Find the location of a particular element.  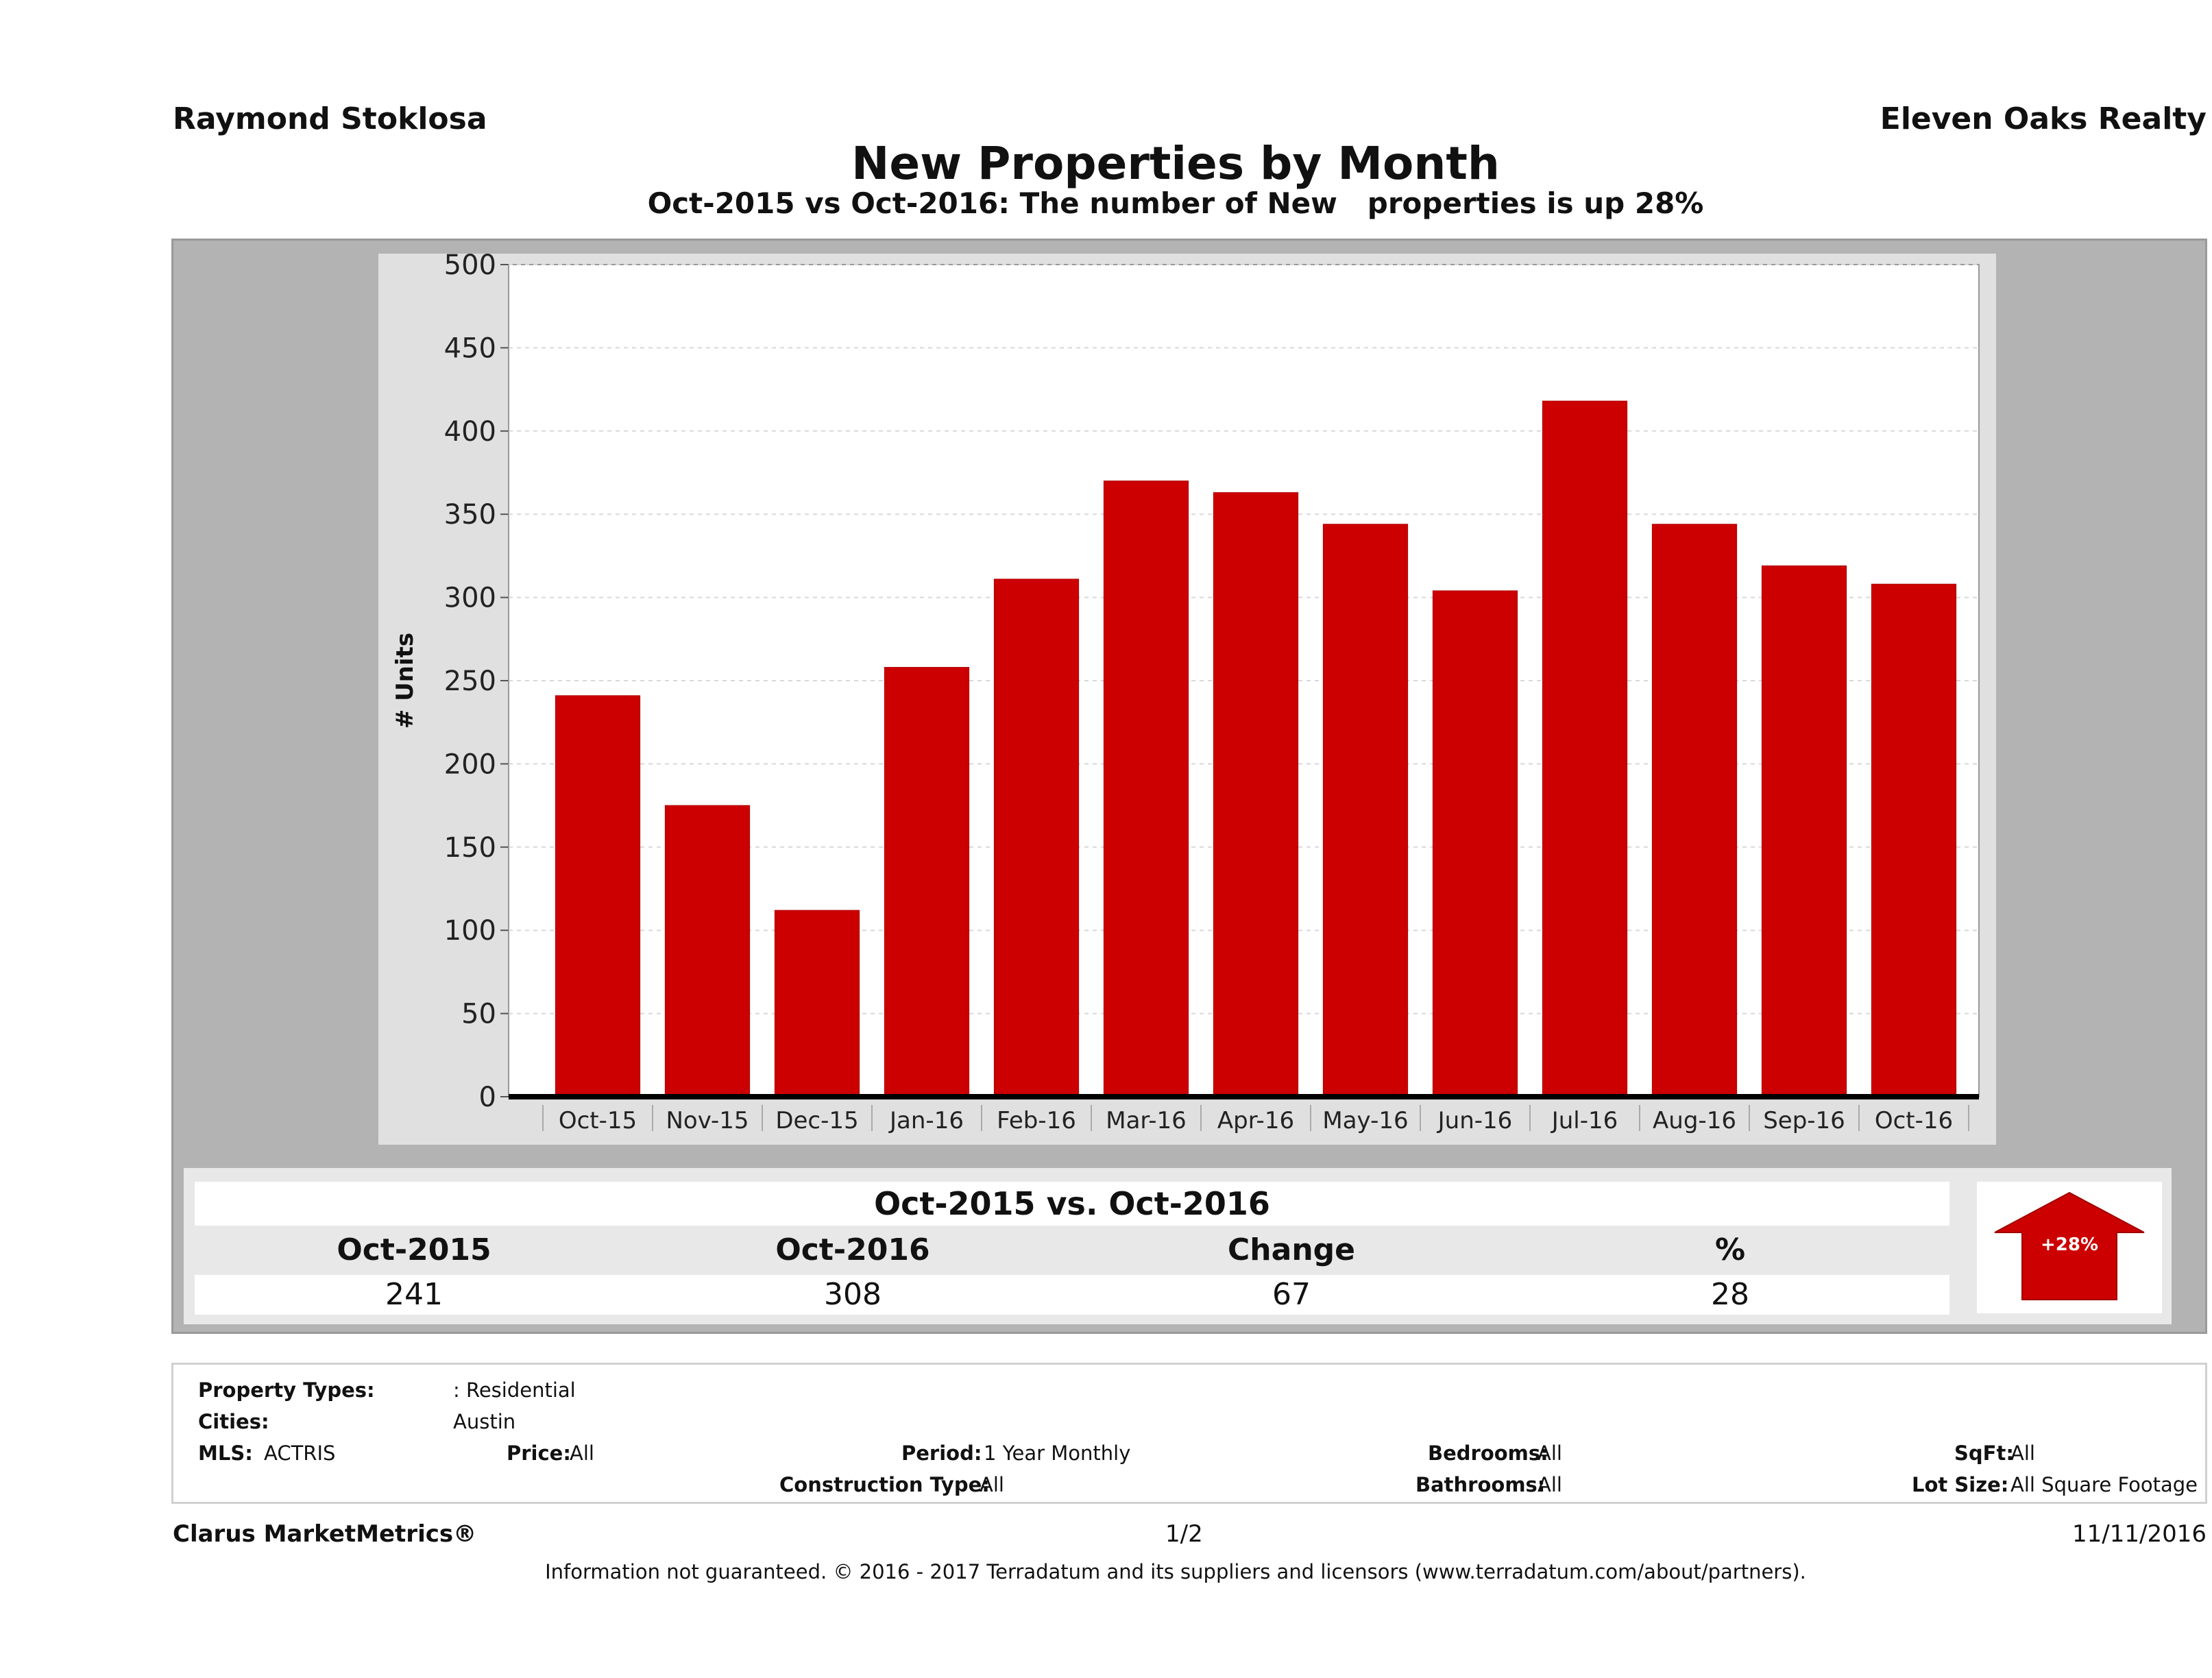

summary-value-oct2015: 241 is located at coordinates (414, 1294).